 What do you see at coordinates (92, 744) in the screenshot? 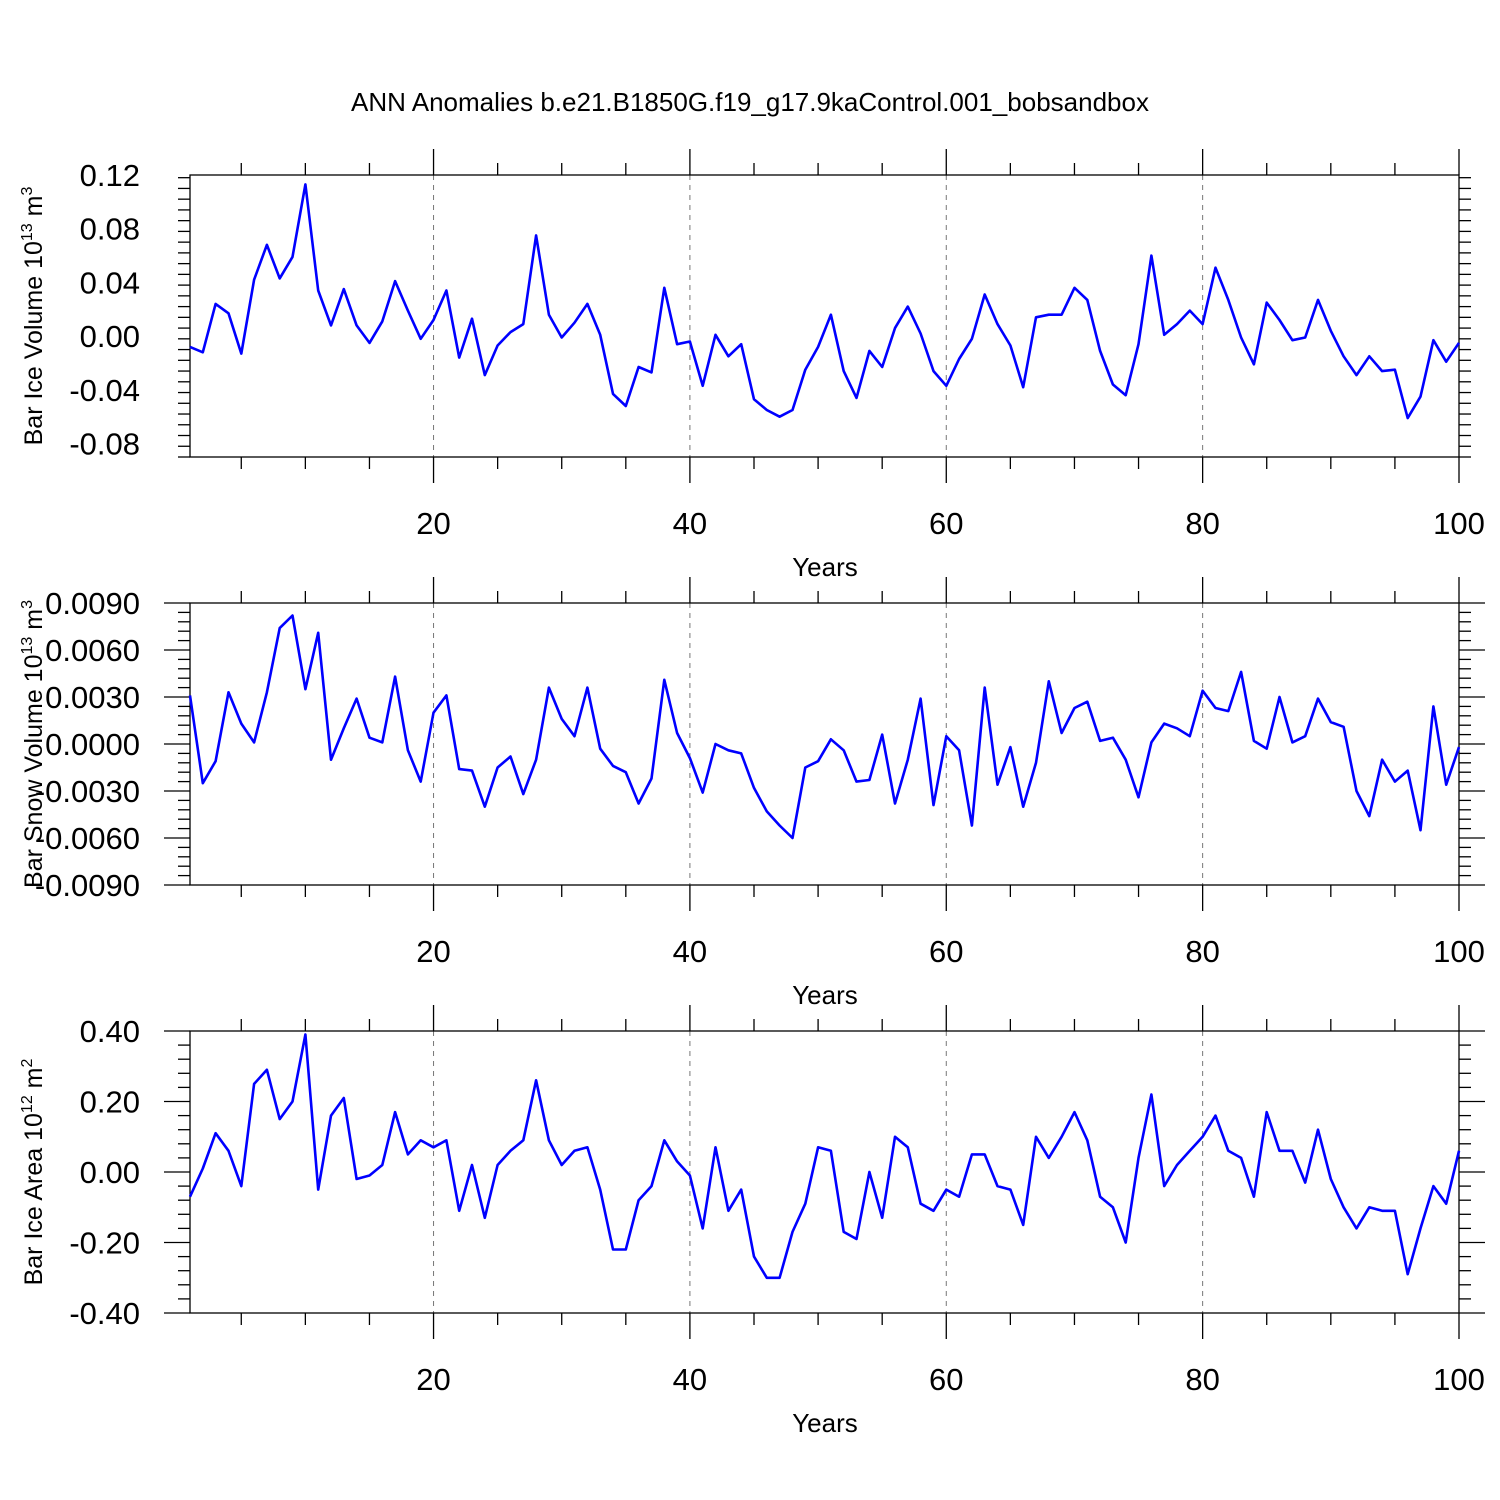
I see `y-tick-label: 0.0000` at bounding box center [92, 744].